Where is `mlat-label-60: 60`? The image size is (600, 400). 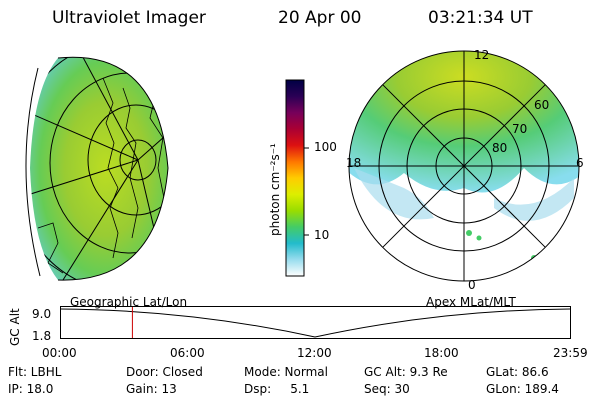
mlat-label-60: 60 is located at coordinates (542, 105).